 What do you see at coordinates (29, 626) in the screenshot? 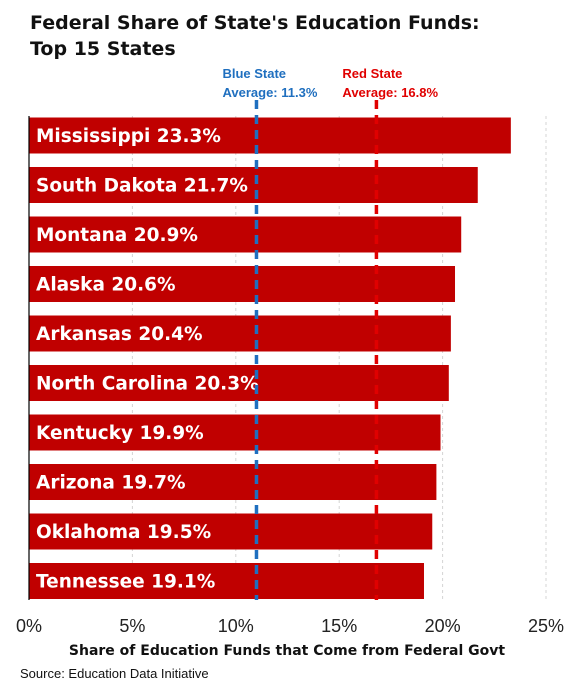
I see `x-tick-label: 0%` at bounding box center [29, 626].